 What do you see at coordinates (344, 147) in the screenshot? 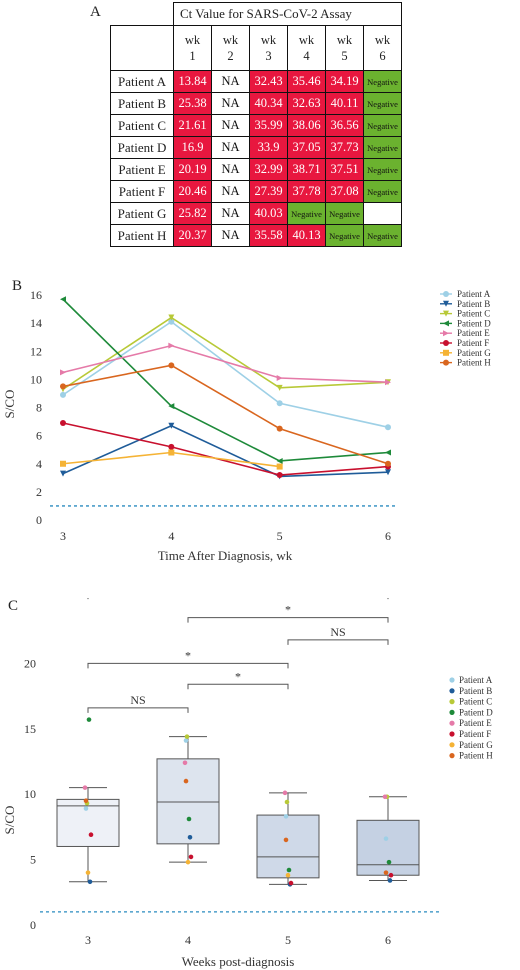
I see `ct-cell: 37.73` at bounding box center [344, 147].